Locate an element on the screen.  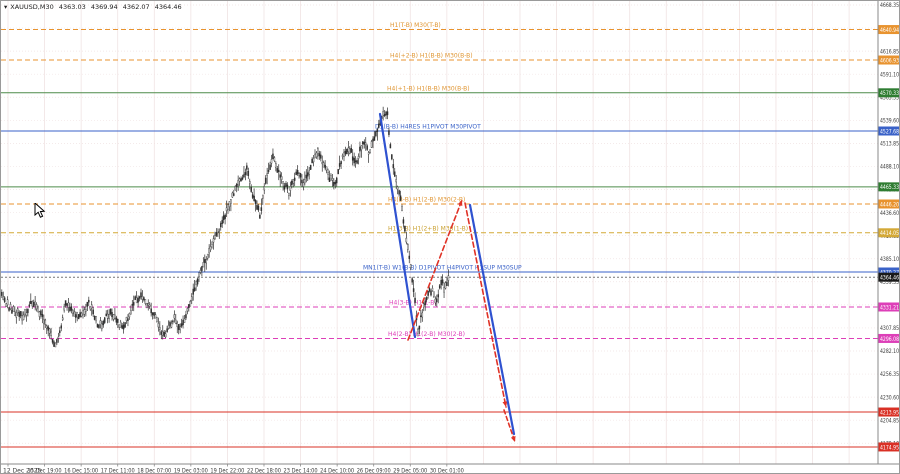
red-projection-up-arrowhead is located at coordinates (460, 203).